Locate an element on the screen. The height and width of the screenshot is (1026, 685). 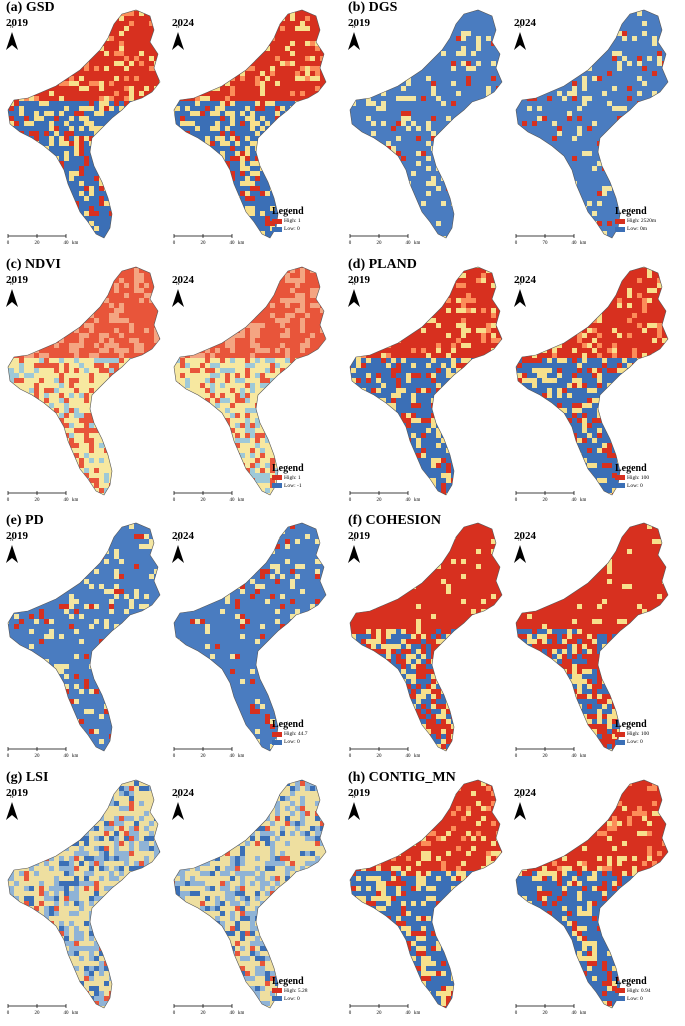
legend: Legend High: 5.28 Low: 0 is located at coordinates (301, 989).